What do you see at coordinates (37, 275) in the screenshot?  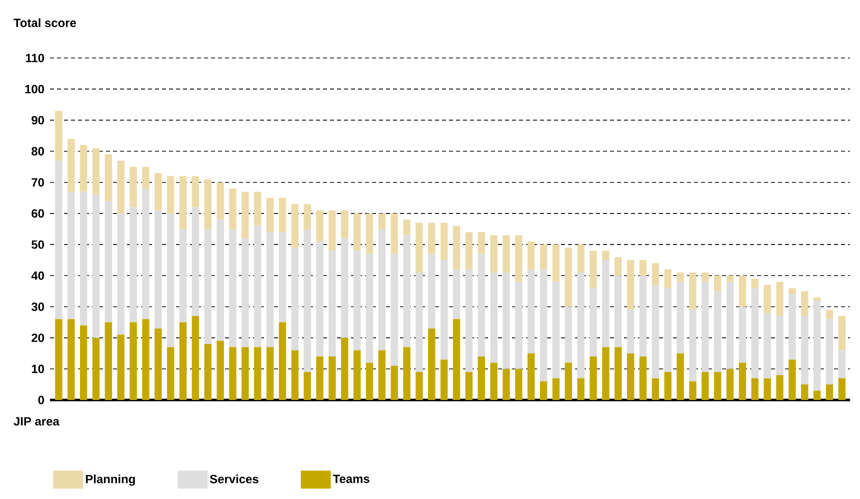 I see `y-tick-label: 40` at bounding box center [37, 275].